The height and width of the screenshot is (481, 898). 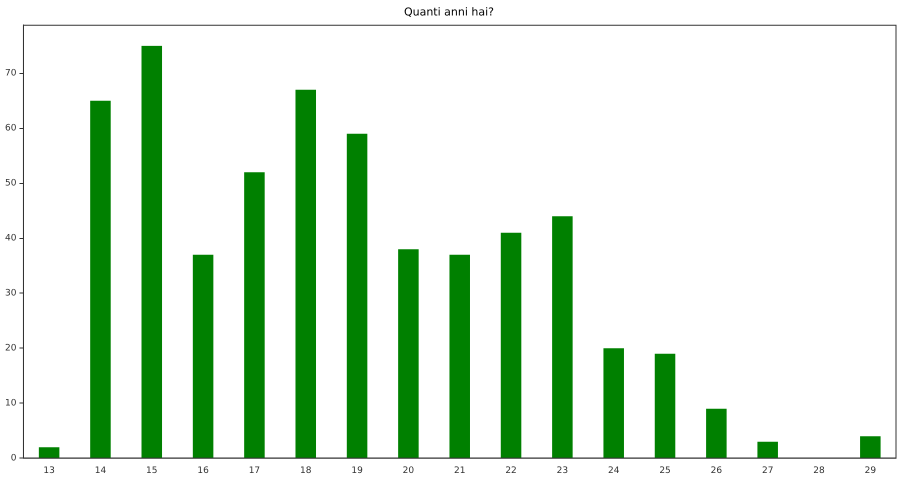 I want to click on y-tick-label: 0, so click(x=13, y=459).